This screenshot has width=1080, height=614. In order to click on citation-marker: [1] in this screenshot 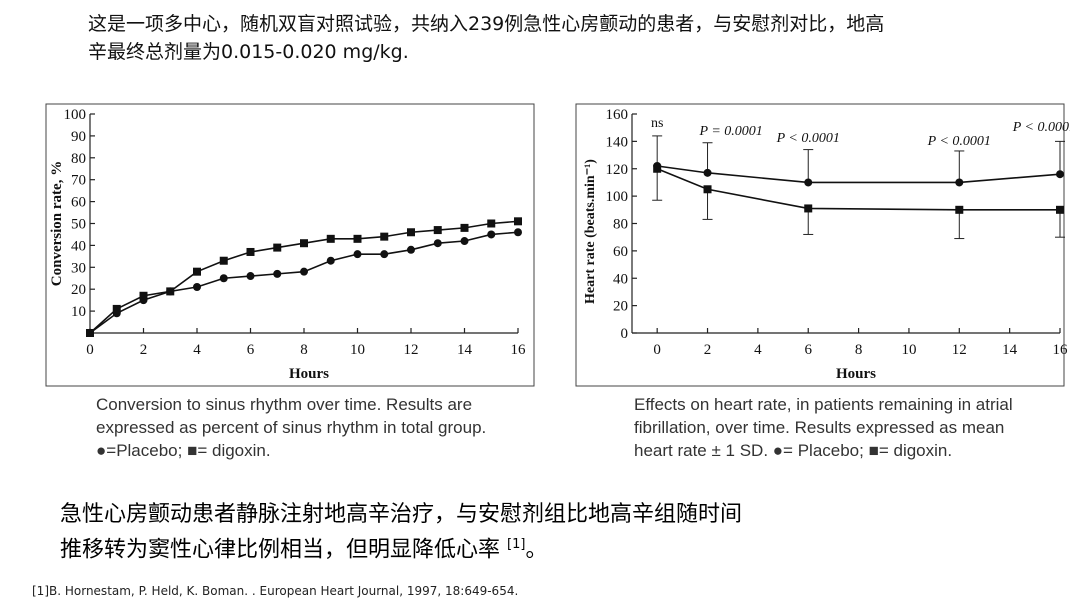, I will do `click(516, 544)`.